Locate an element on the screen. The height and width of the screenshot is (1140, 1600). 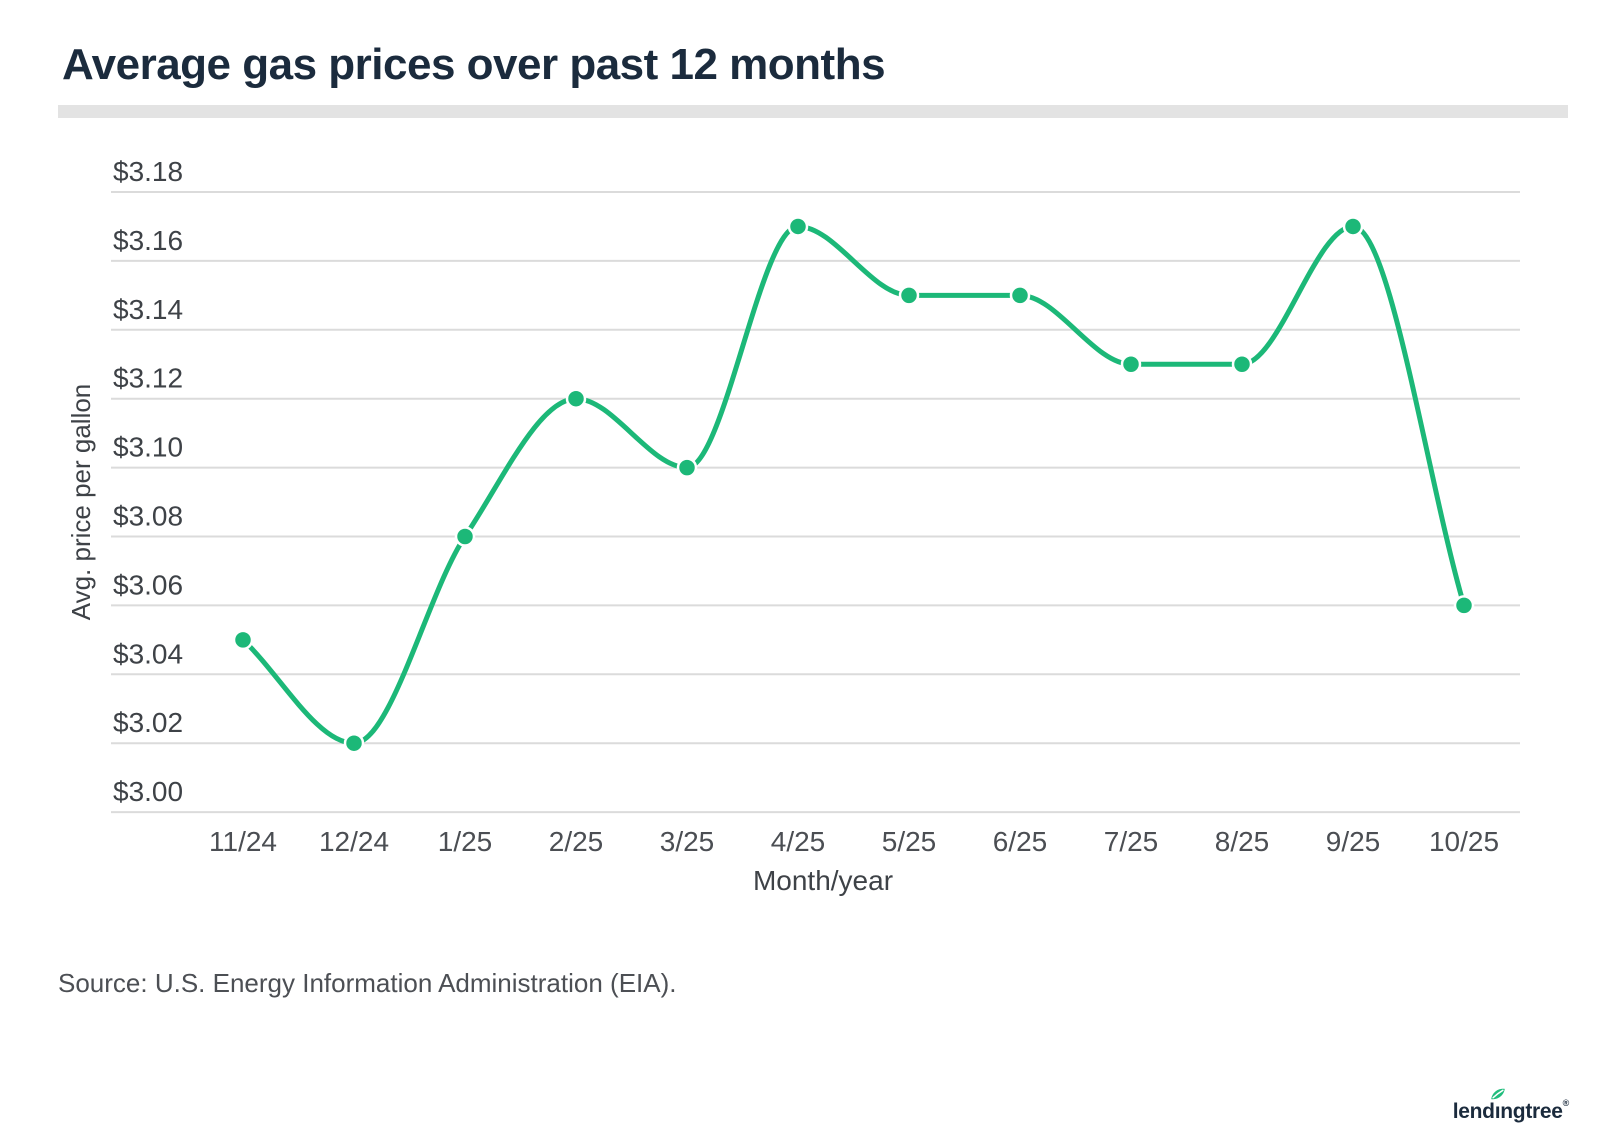
y-tick-label: $3.10 is located at coordinates (148, 447).